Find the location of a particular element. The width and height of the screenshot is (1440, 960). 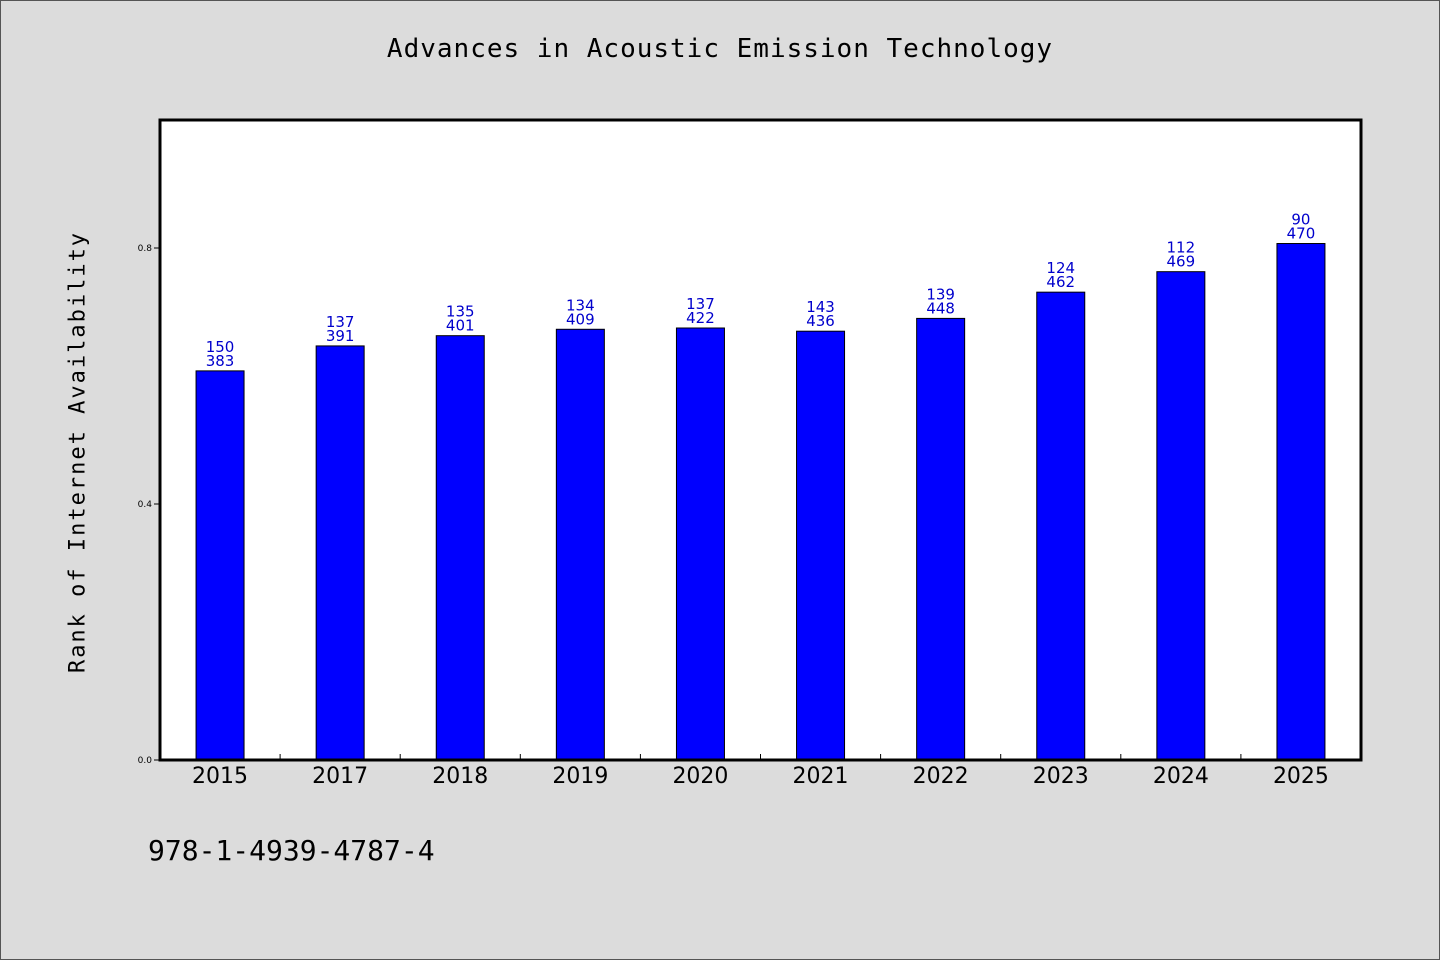

bar-value-label-bottom: 383 is located at coordinates (220, 361).